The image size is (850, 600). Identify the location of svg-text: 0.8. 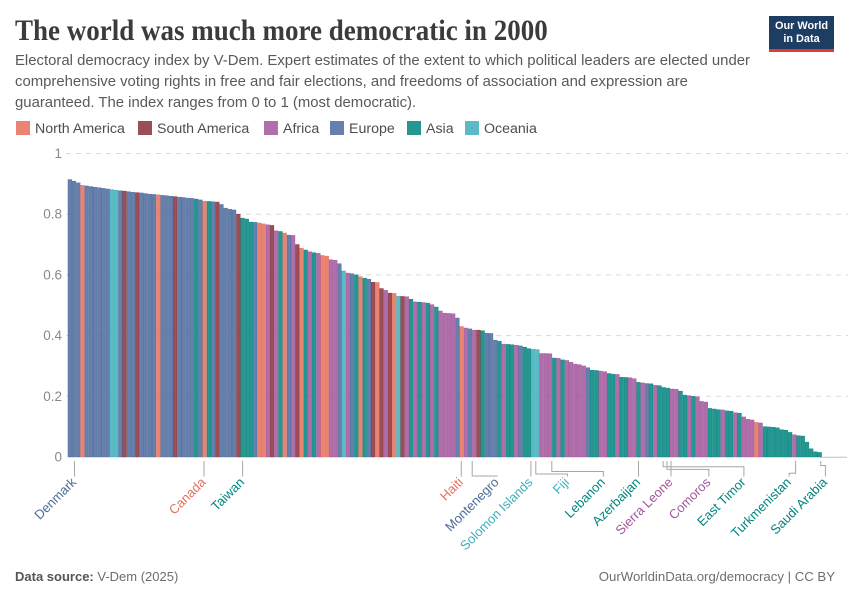
(52, 214).